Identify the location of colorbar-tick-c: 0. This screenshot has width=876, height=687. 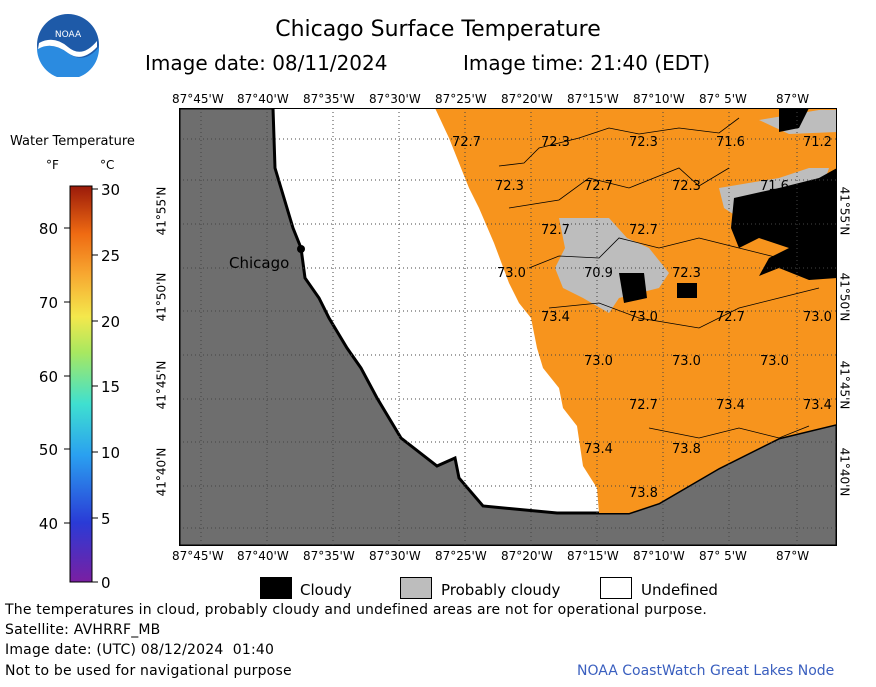
(106, 583).